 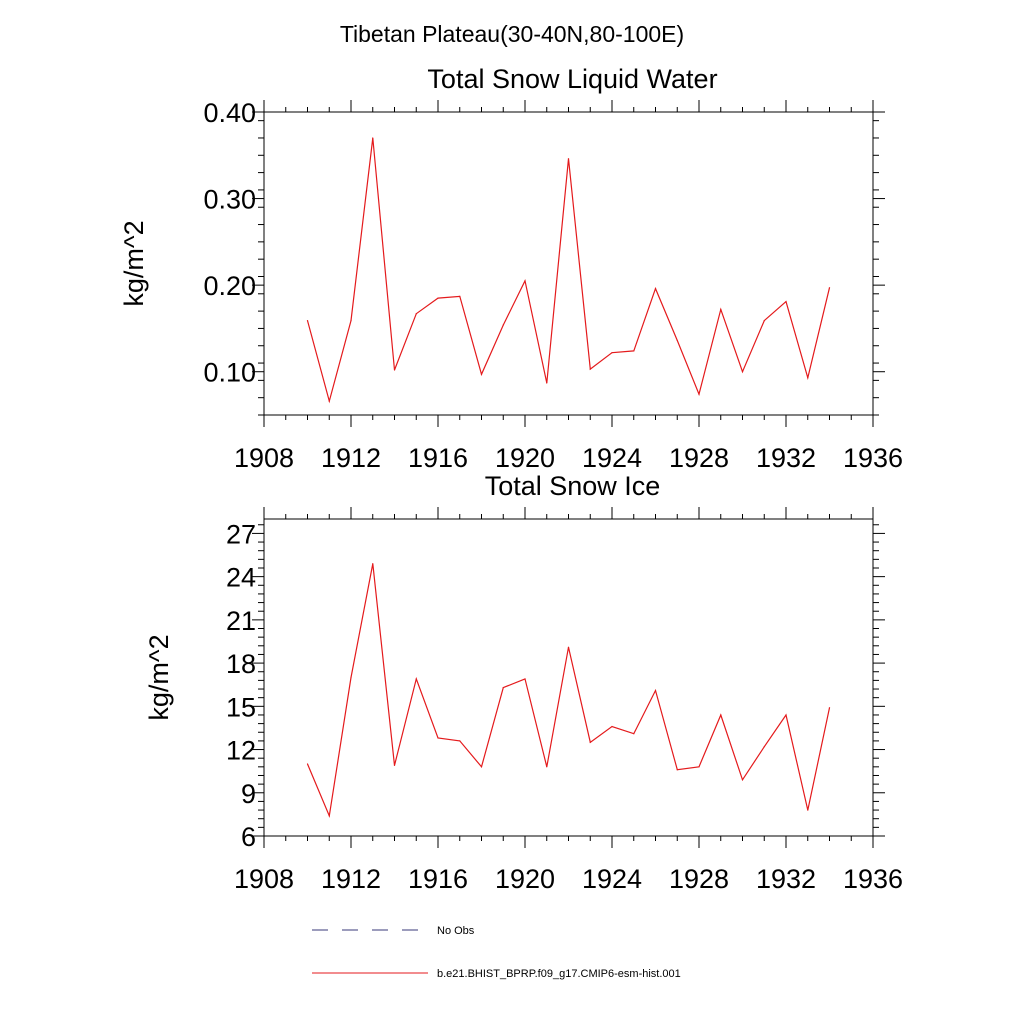 What do you see at coordinates (248, 837) in the screenshot?
I see `y-tick-label: 6` at bounding box center [248, 837].